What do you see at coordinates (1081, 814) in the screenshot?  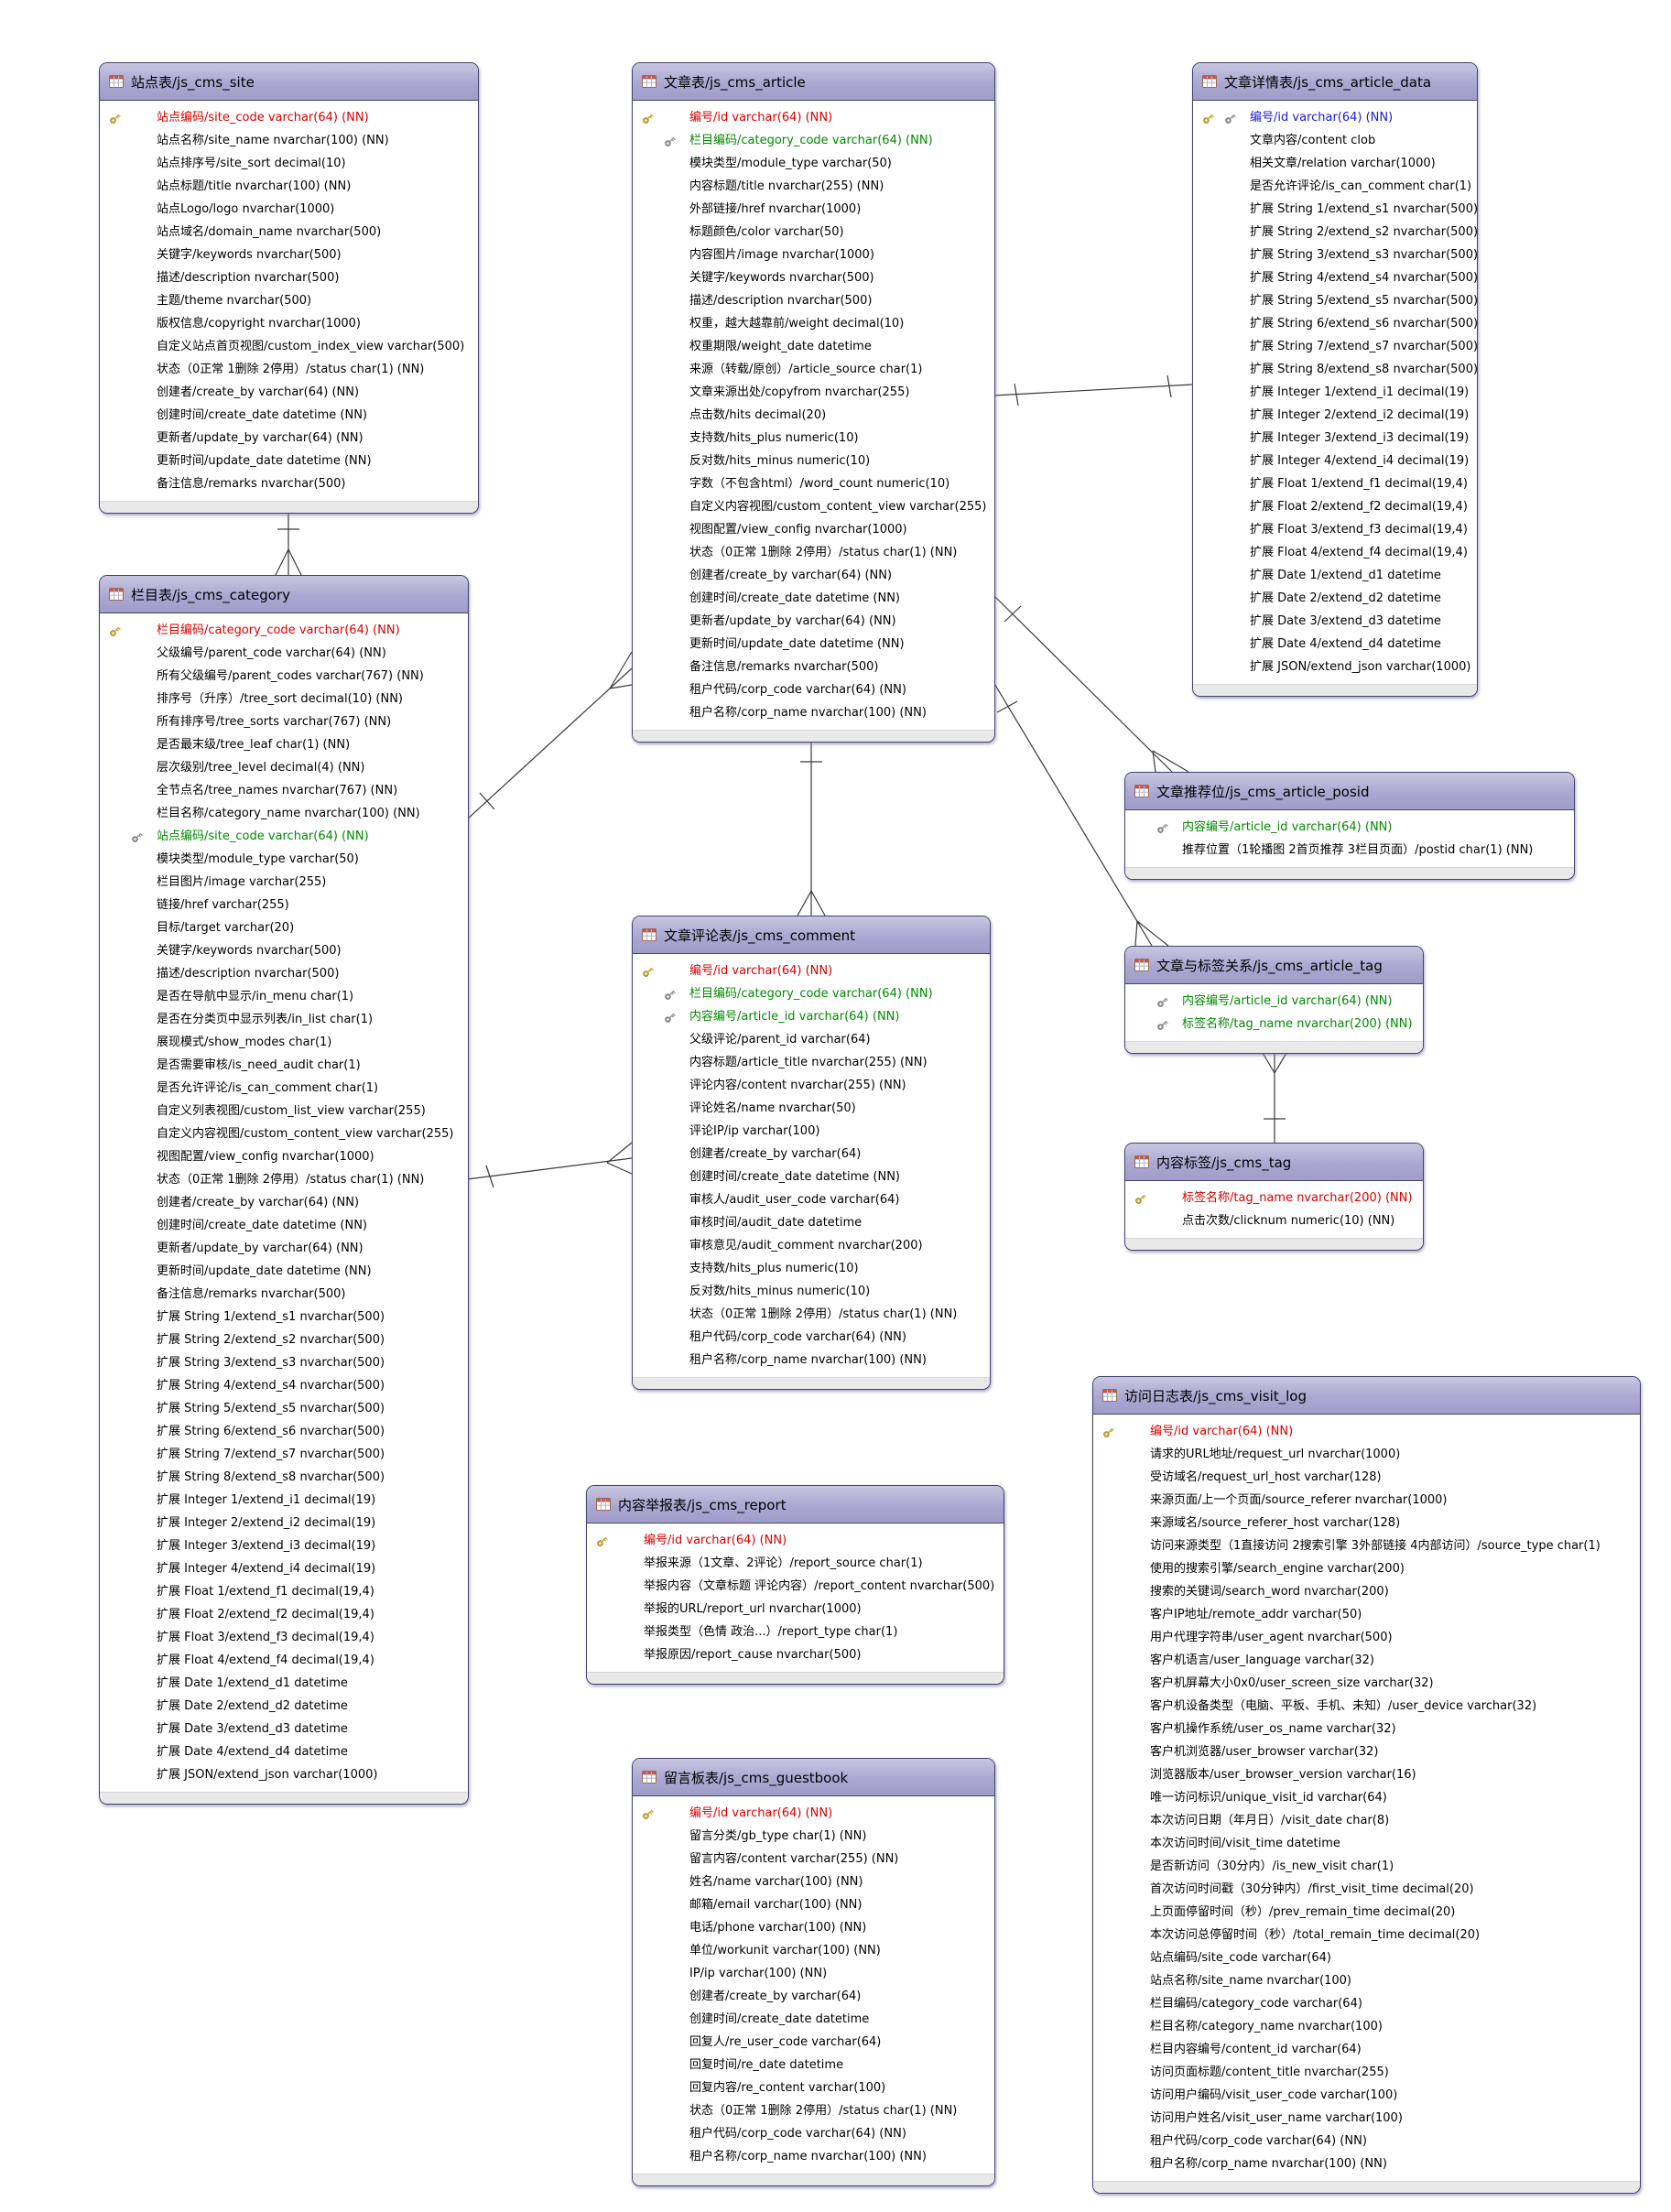 I see `relation-js_cms_article-js_cms_article_tag` at bounding box center [1081, 814].